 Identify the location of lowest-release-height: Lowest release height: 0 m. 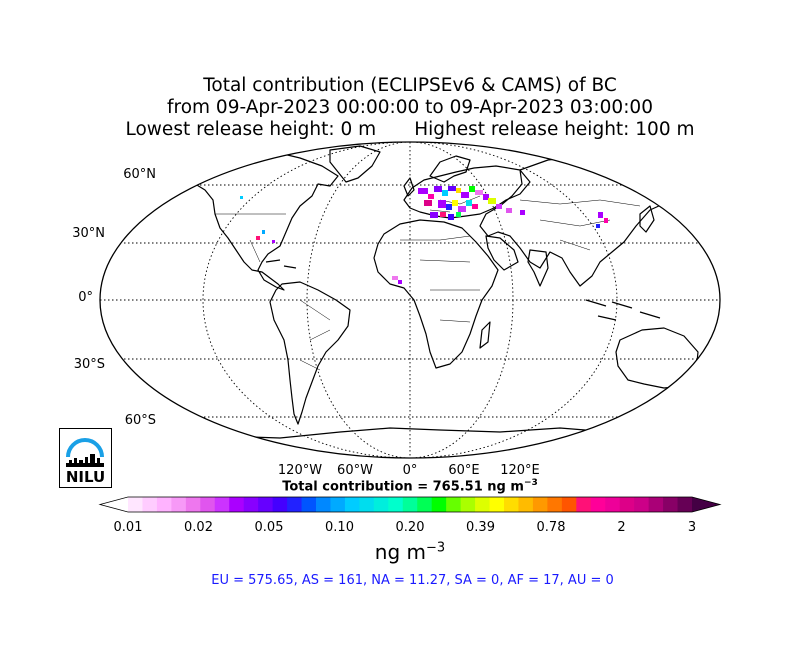
(251, 129).